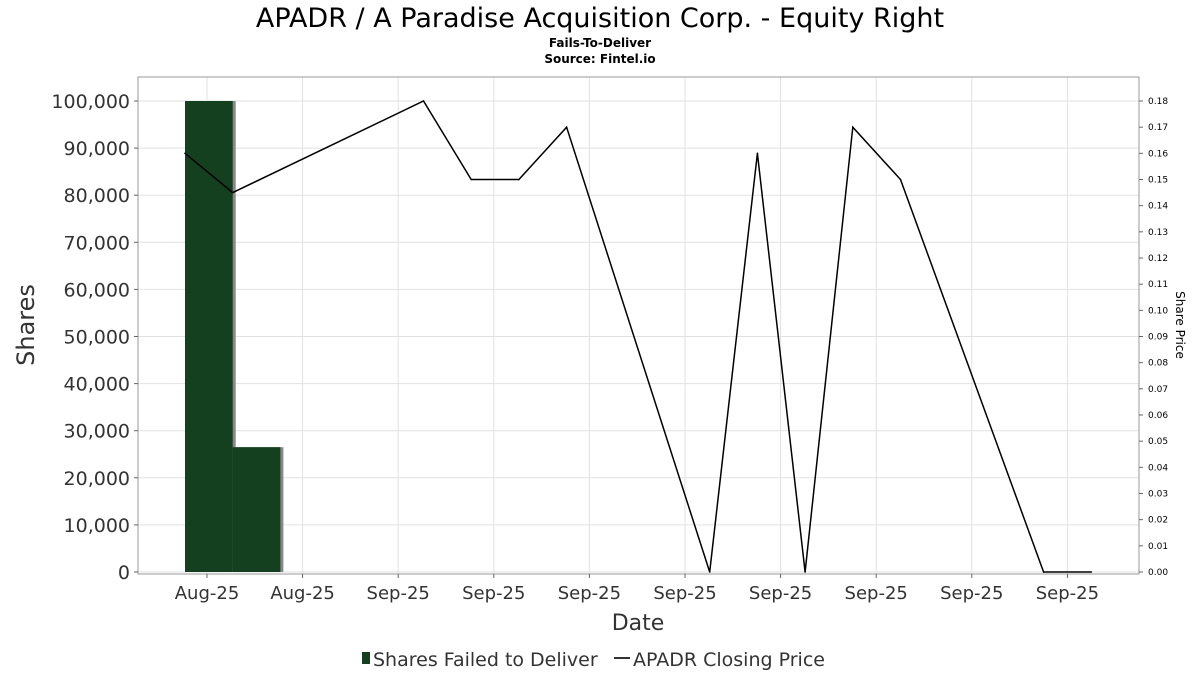  Describe the element at coordinates (1158, 416) in the screenshot. I see `y2-tick-label: 0.06` at that location.